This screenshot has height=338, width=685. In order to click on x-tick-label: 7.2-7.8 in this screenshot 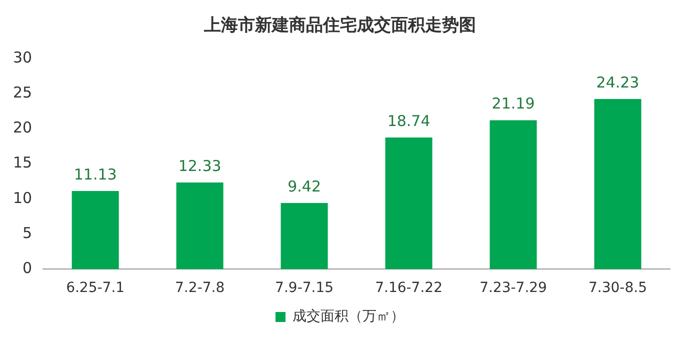, I will do `click(200, 288)`.